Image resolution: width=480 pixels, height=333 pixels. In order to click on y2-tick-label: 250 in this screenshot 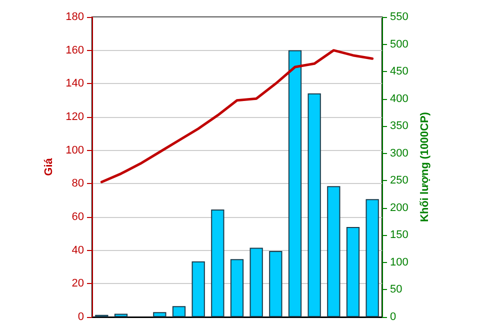, I will do `click(399, 180)`.